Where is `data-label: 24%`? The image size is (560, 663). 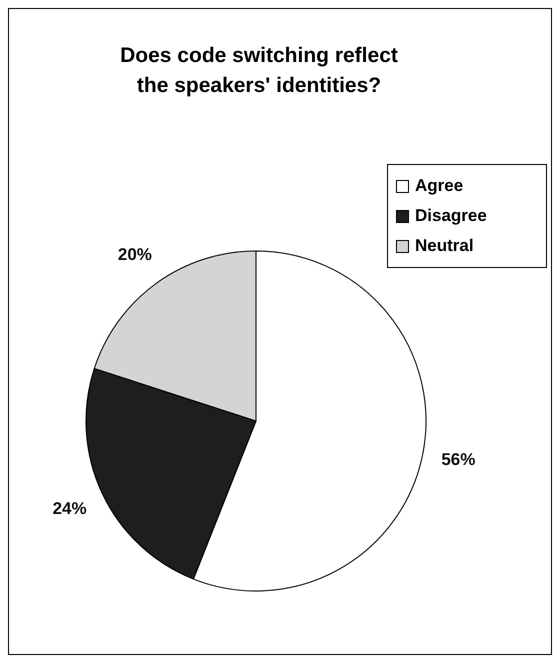 data-label: 24% is located at coordinates (69, 508).